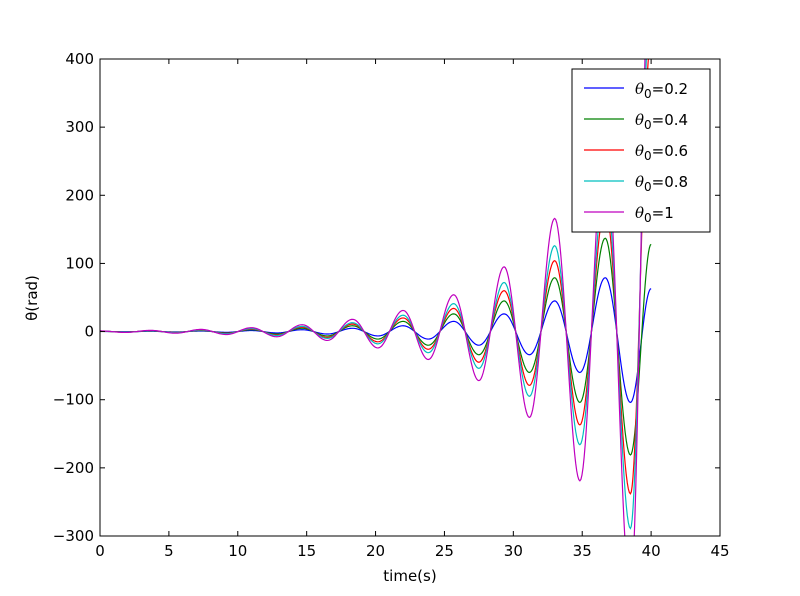 Image resolution: width=800 pixels, height=596 pixels. What do you see at coordinates (375, 551) in the screenshot?
I see `x-tick-label: 20` at bounding box center [375, 551].